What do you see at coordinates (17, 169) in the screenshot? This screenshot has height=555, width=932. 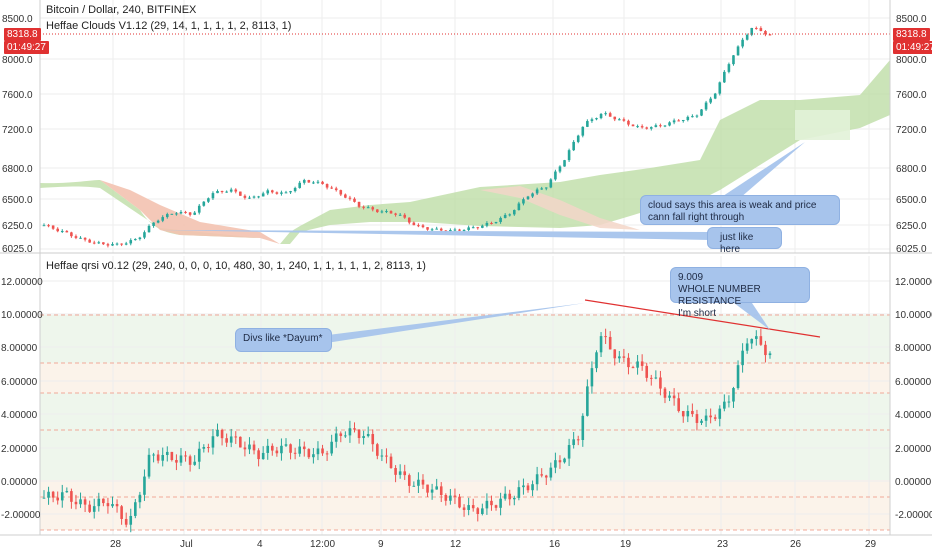 I see `svg-text: 6800.0` at bounding box center [17, 169].